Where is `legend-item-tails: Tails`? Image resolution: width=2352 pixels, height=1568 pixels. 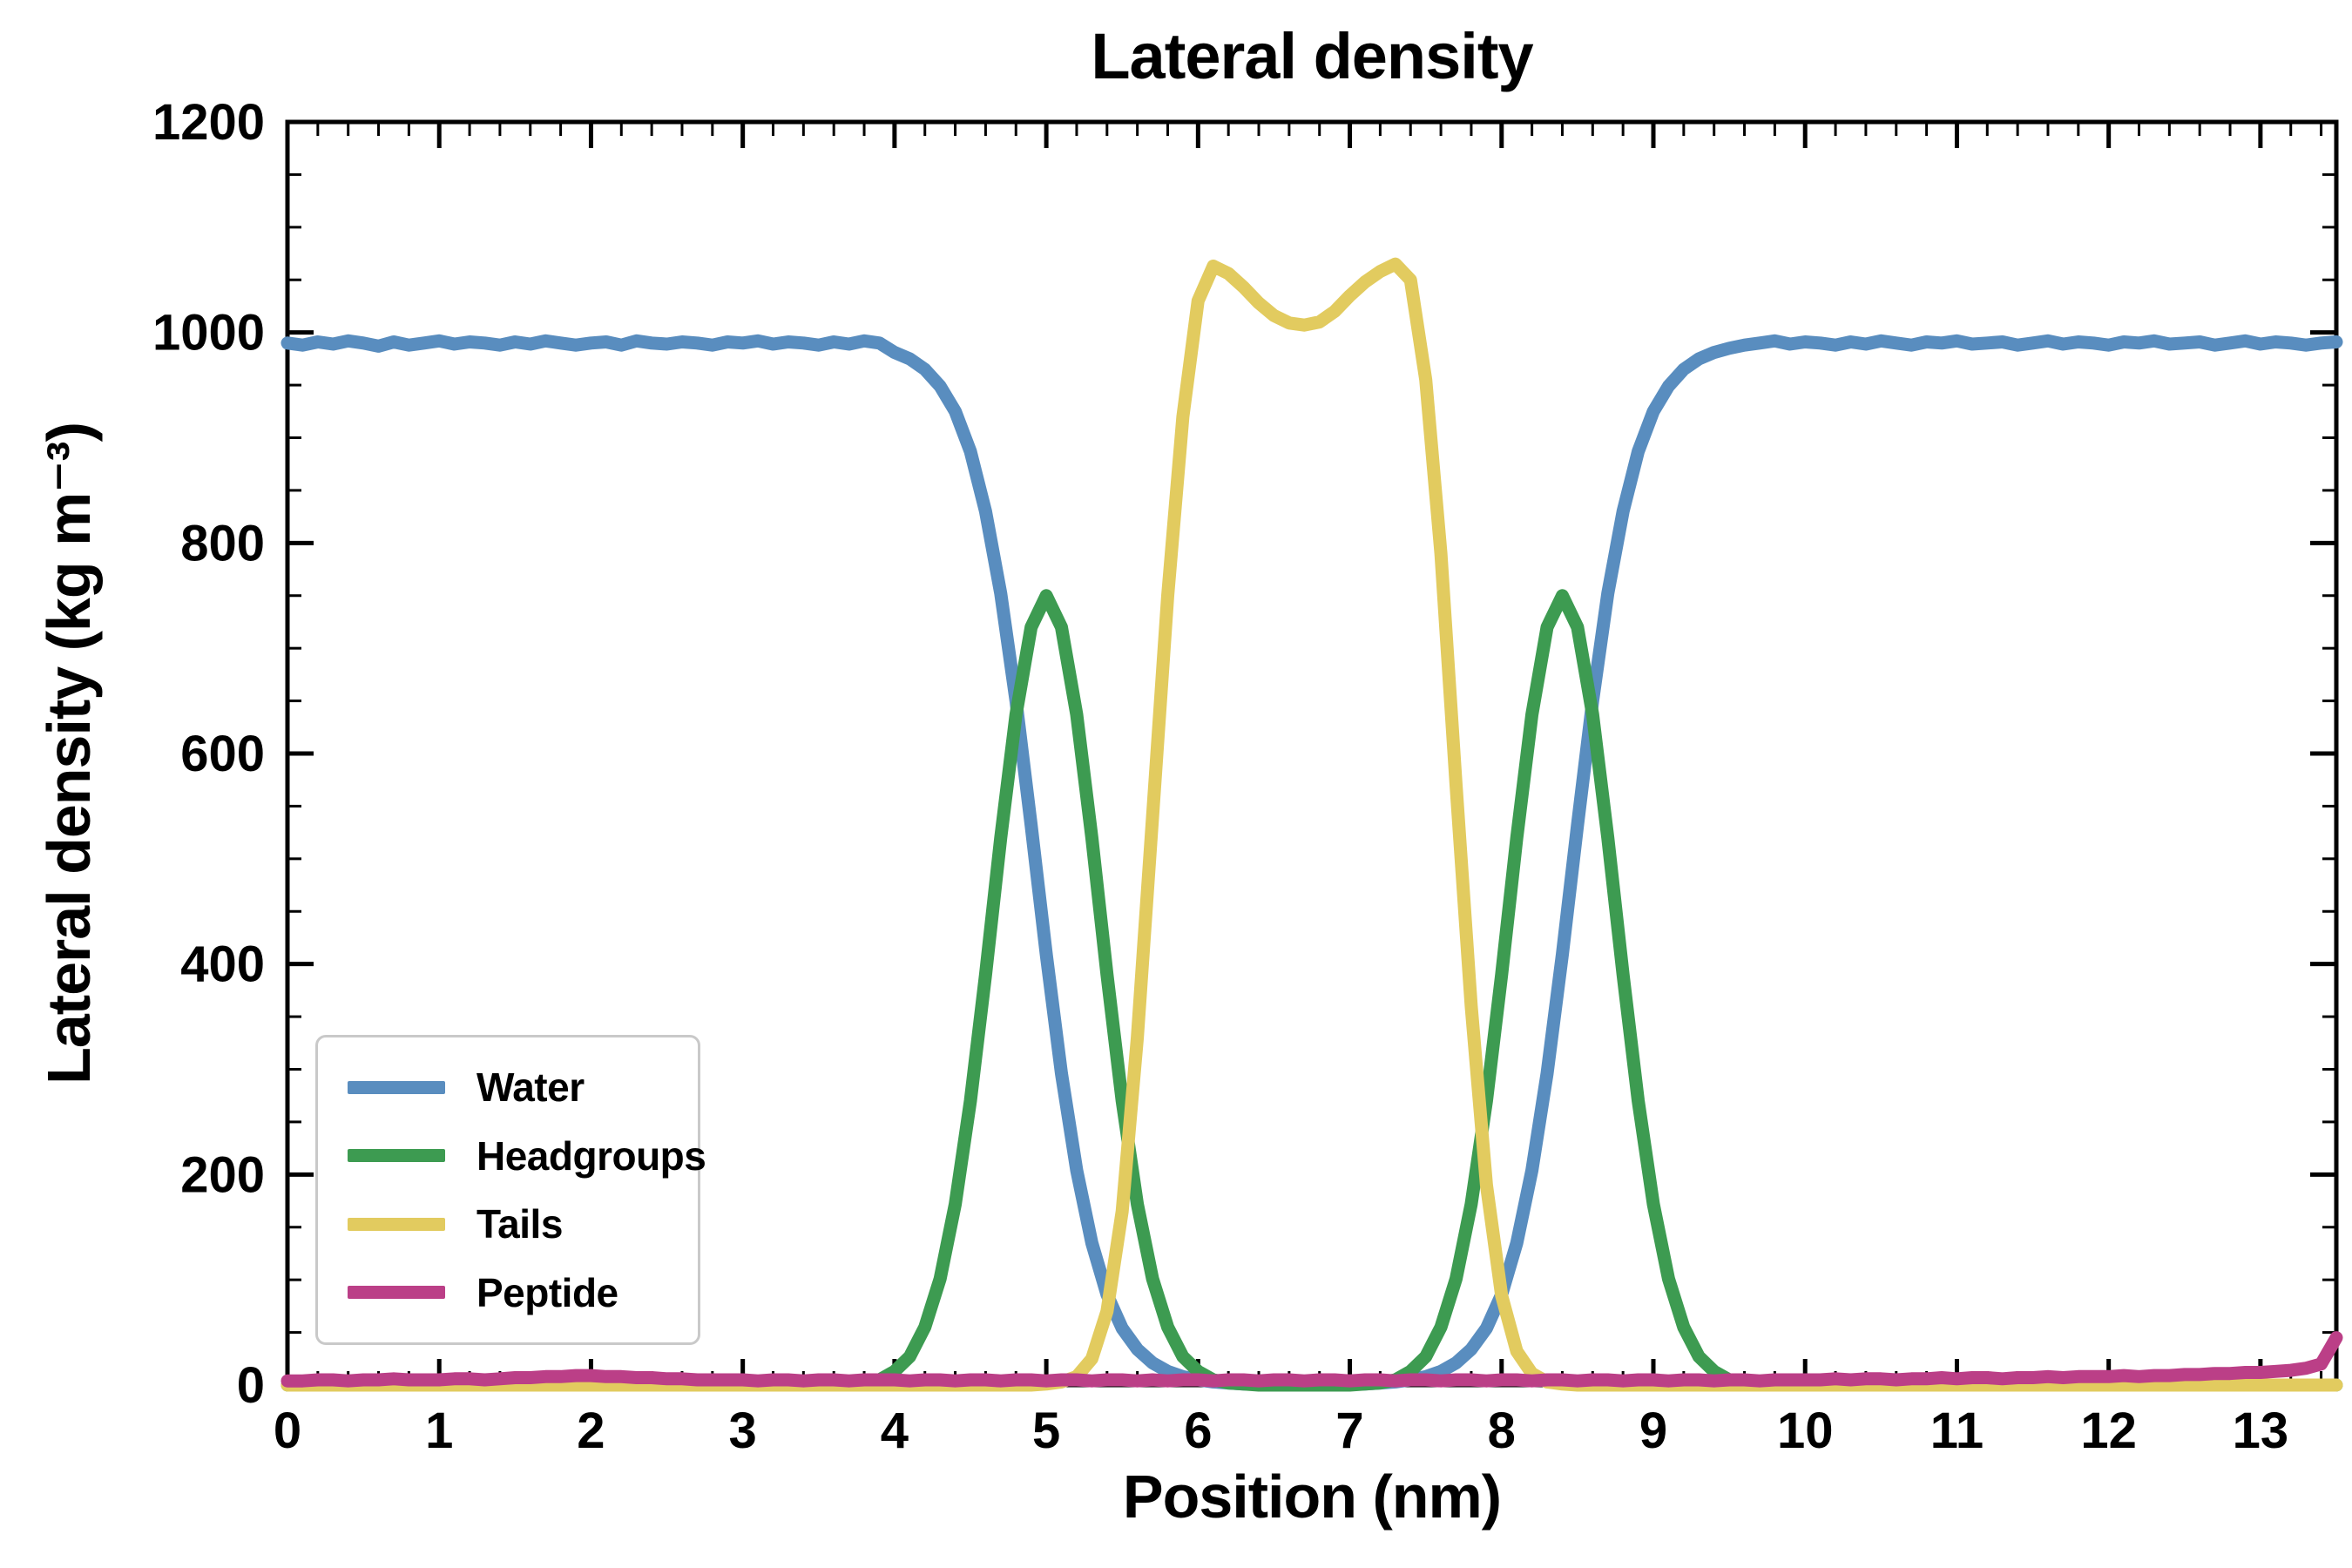
legend-item-tails: Tails is located at coordinates (508, 1223).